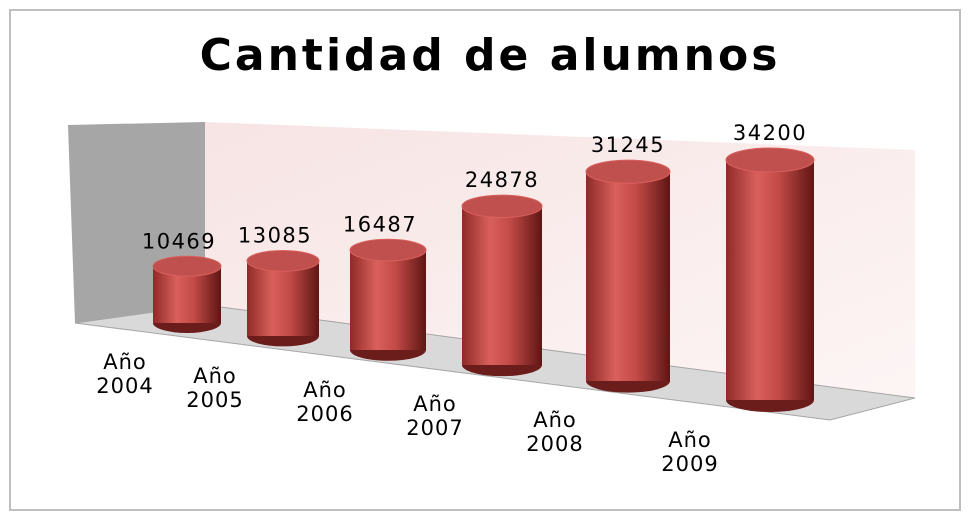  I want to click on x-tick-label: Año 2004, so click(125, 374).